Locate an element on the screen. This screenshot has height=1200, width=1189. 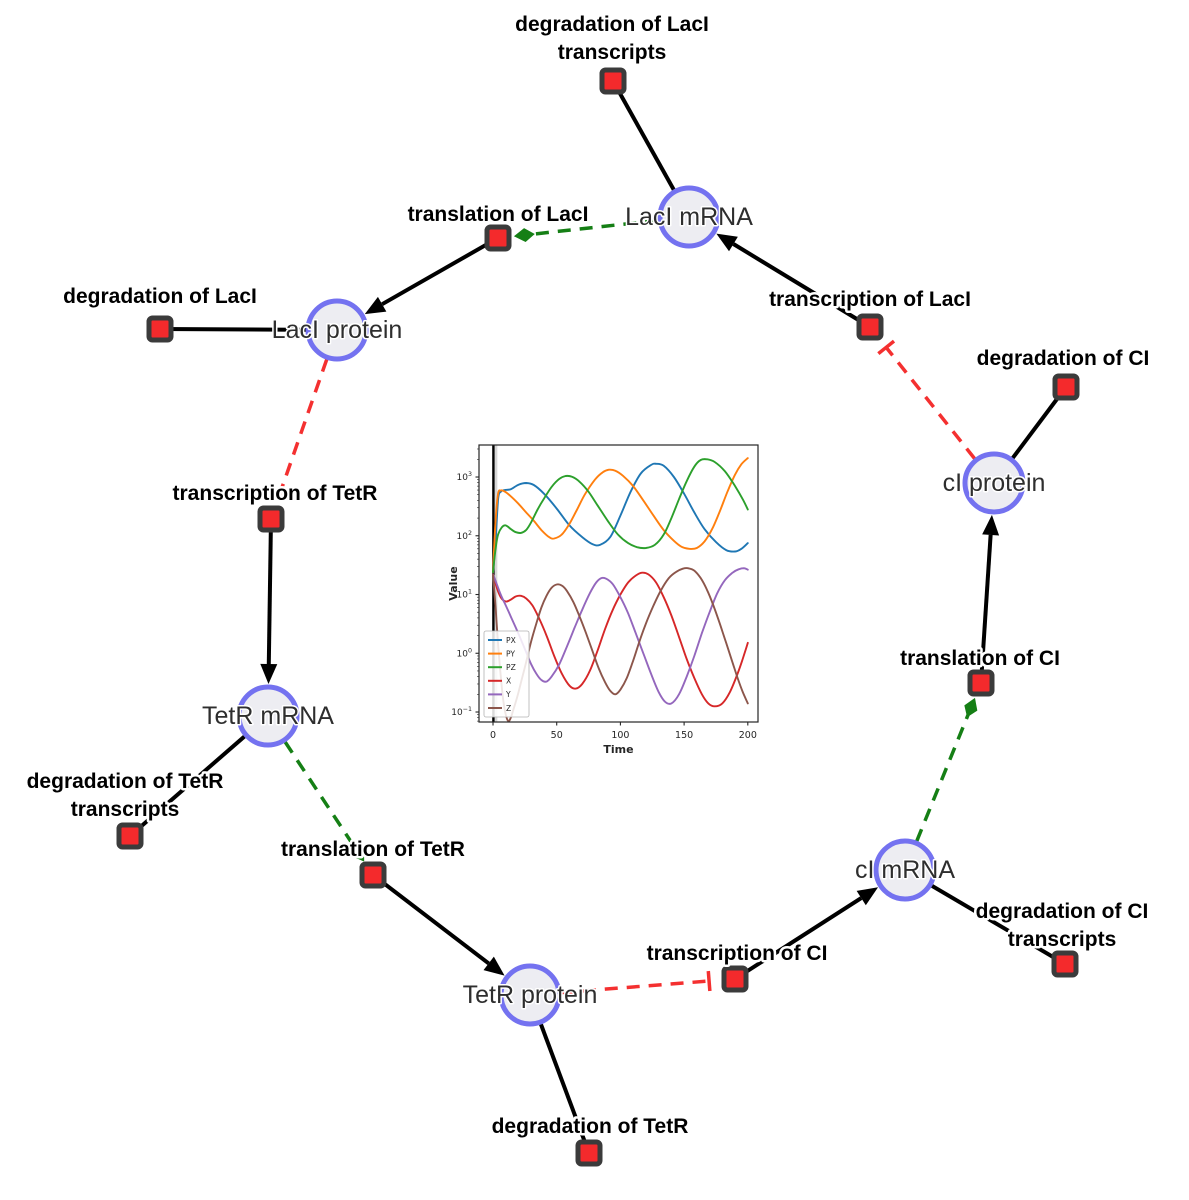
edge-activation-ci_mrna-transl_ci is located at coordinates (946, 769).